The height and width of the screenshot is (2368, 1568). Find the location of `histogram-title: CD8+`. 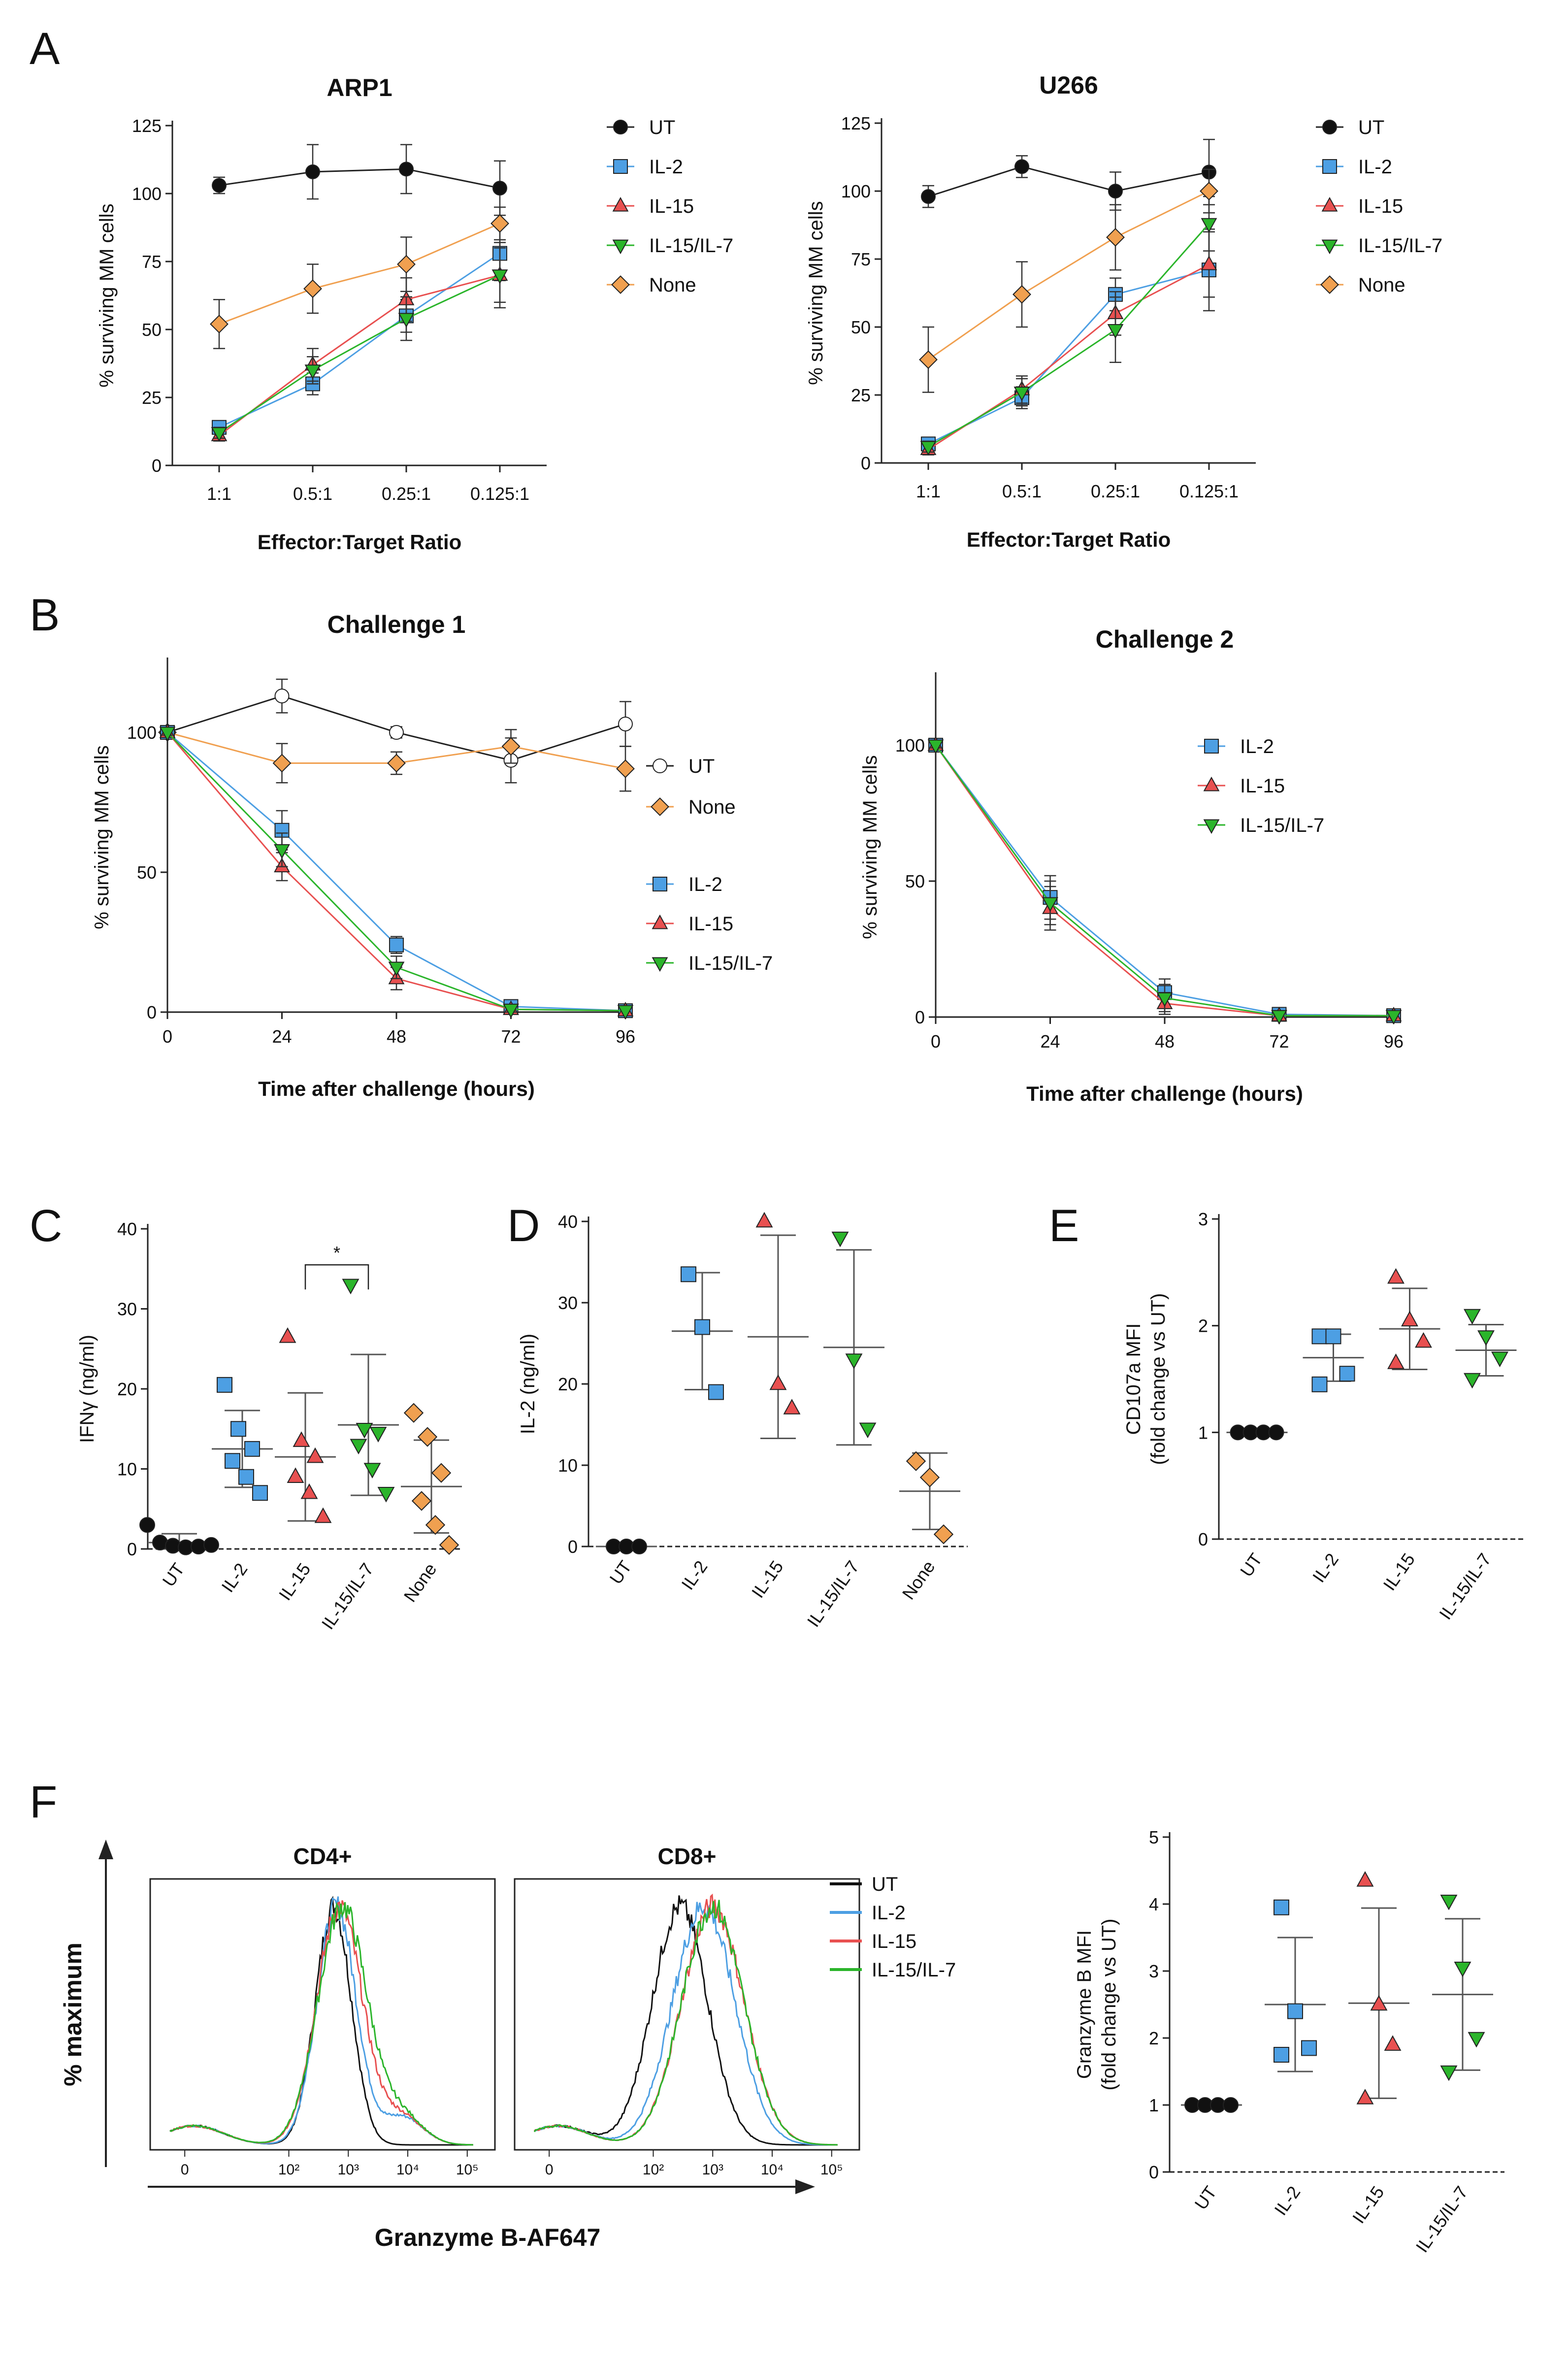

histogram-title: CD8+ is located at coordinates (687, 1856).